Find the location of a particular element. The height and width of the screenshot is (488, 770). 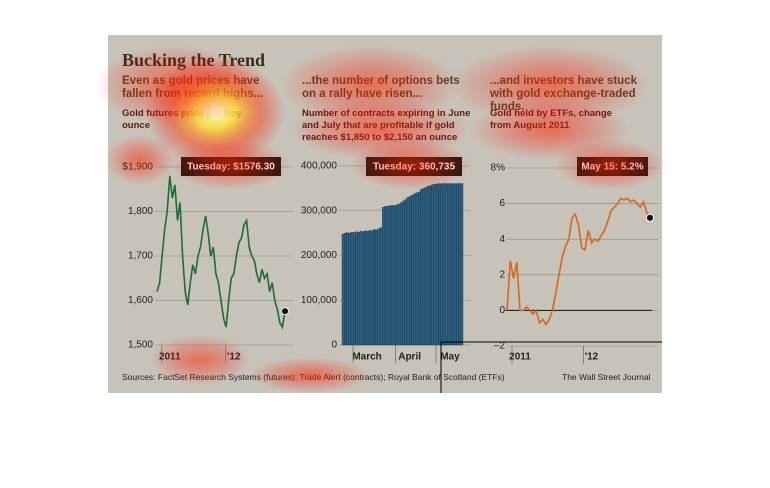

x-tick-label: April is located at coordinates (409, 357).